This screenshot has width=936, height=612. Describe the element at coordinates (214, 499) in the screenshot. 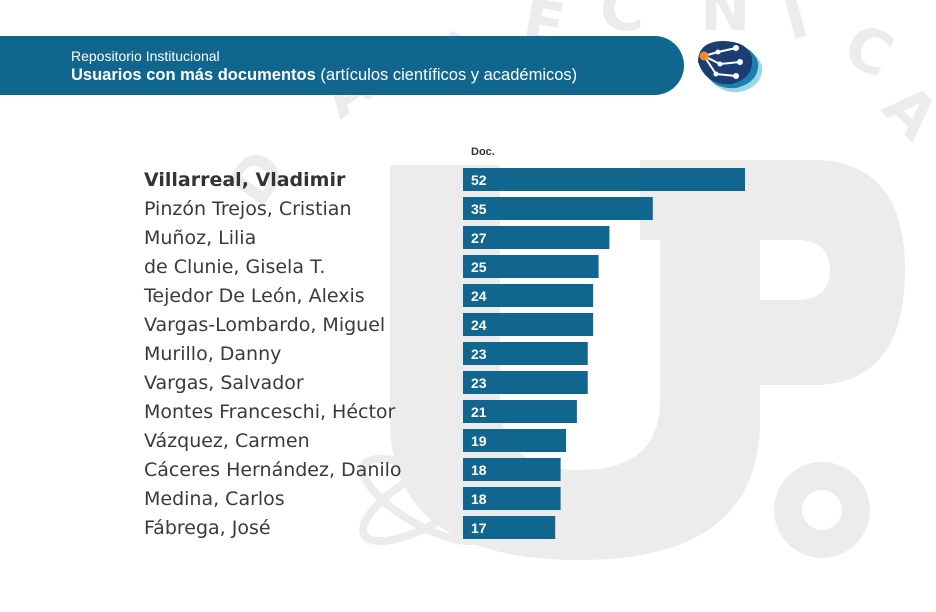

I see `author-label: Medina, Carlos` at that location.